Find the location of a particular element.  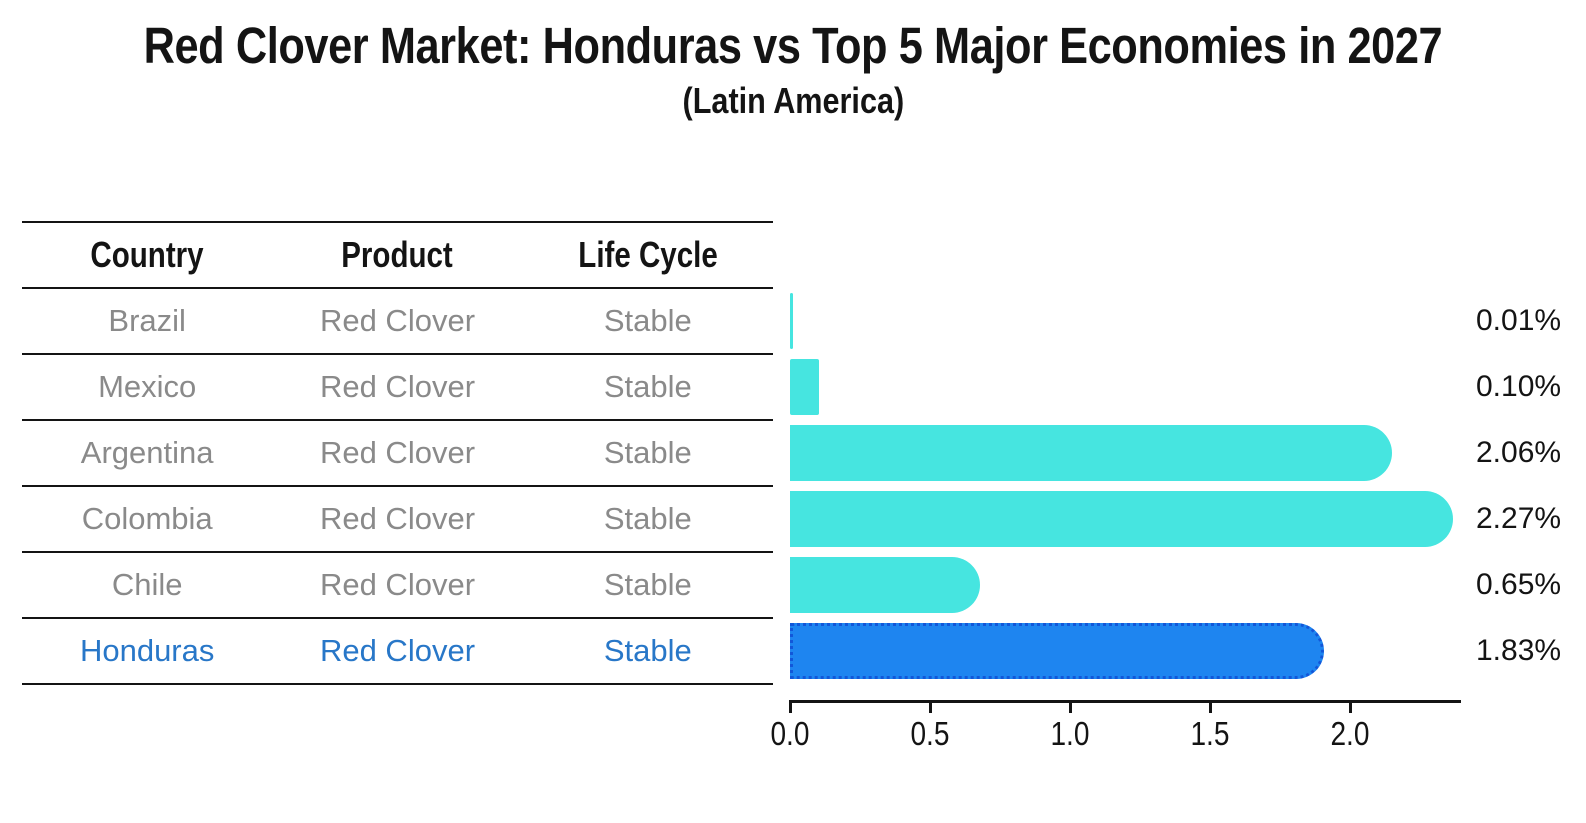

table-row-argentina: Argentina Red Clover Stable is located at coordinates (397, 454).